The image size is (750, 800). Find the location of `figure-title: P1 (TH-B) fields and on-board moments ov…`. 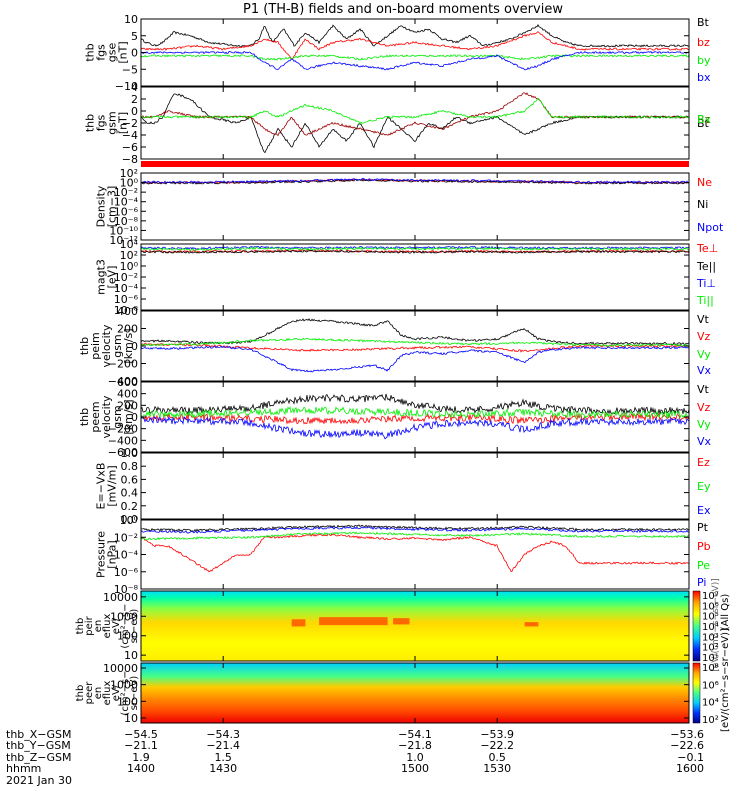

figure-title: P1 (TH-B) fields and on-board moments ov… is located at coordinates (403, 9).